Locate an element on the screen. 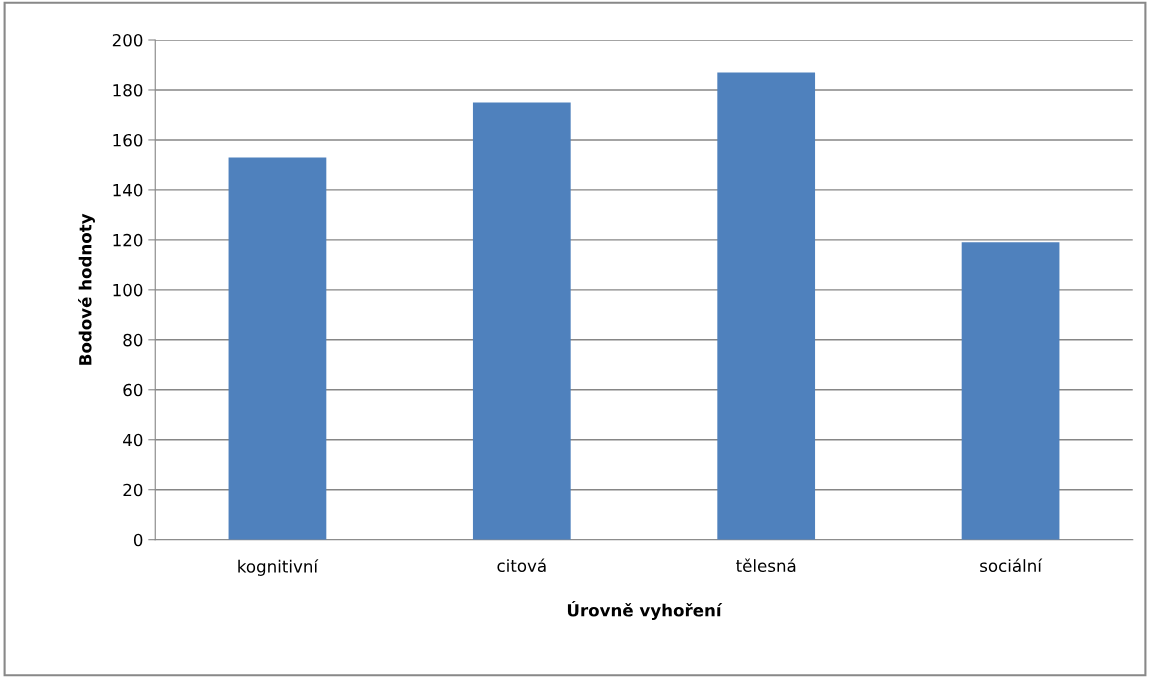  x-tick-label: citová is located at coordinates (521, 565).